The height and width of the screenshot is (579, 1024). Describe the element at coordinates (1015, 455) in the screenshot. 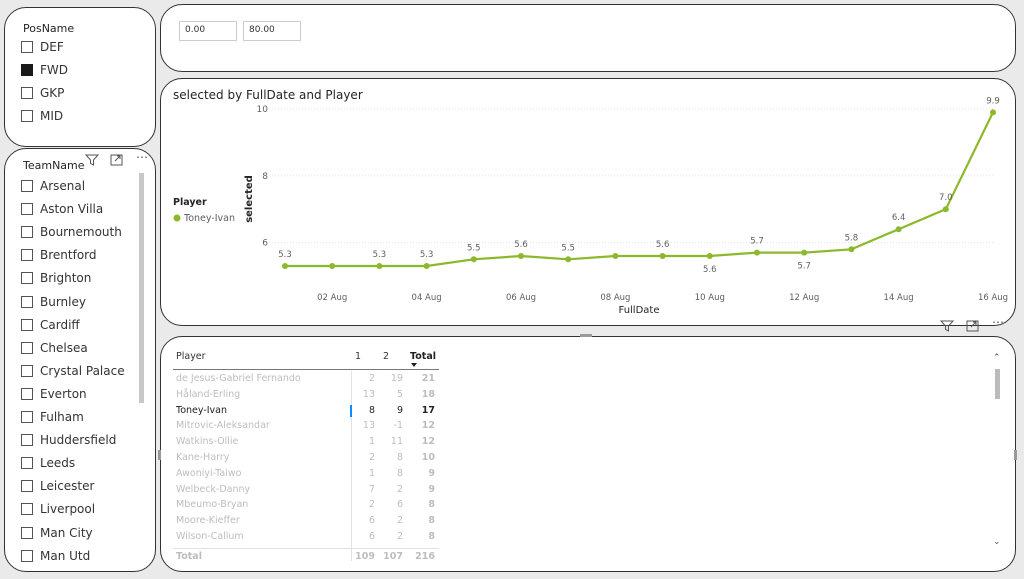

I see `resize-handle-right` at that location.